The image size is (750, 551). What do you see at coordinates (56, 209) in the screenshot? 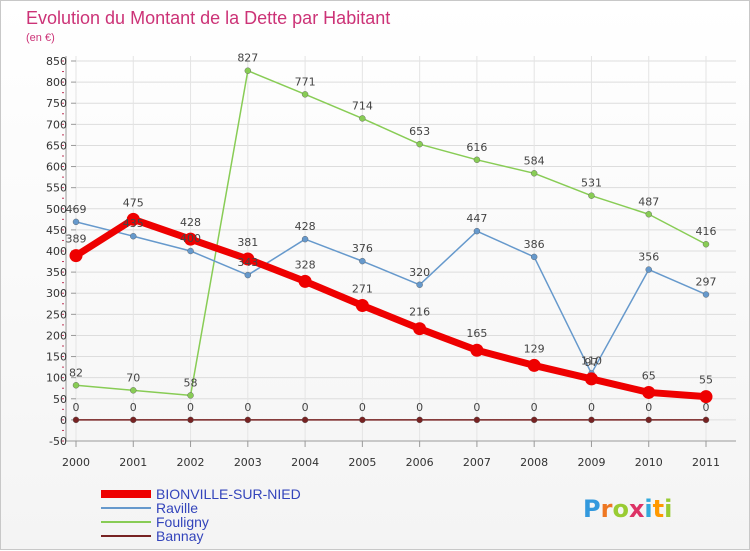
I see `y-tick-label: 500` at bounding box center [56, 209].